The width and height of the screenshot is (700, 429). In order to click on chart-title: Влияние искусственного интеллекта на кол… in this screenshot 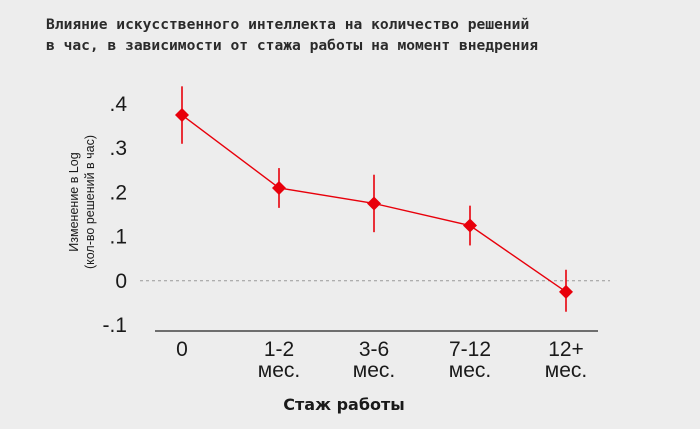, I will do `click(366, 35)`.